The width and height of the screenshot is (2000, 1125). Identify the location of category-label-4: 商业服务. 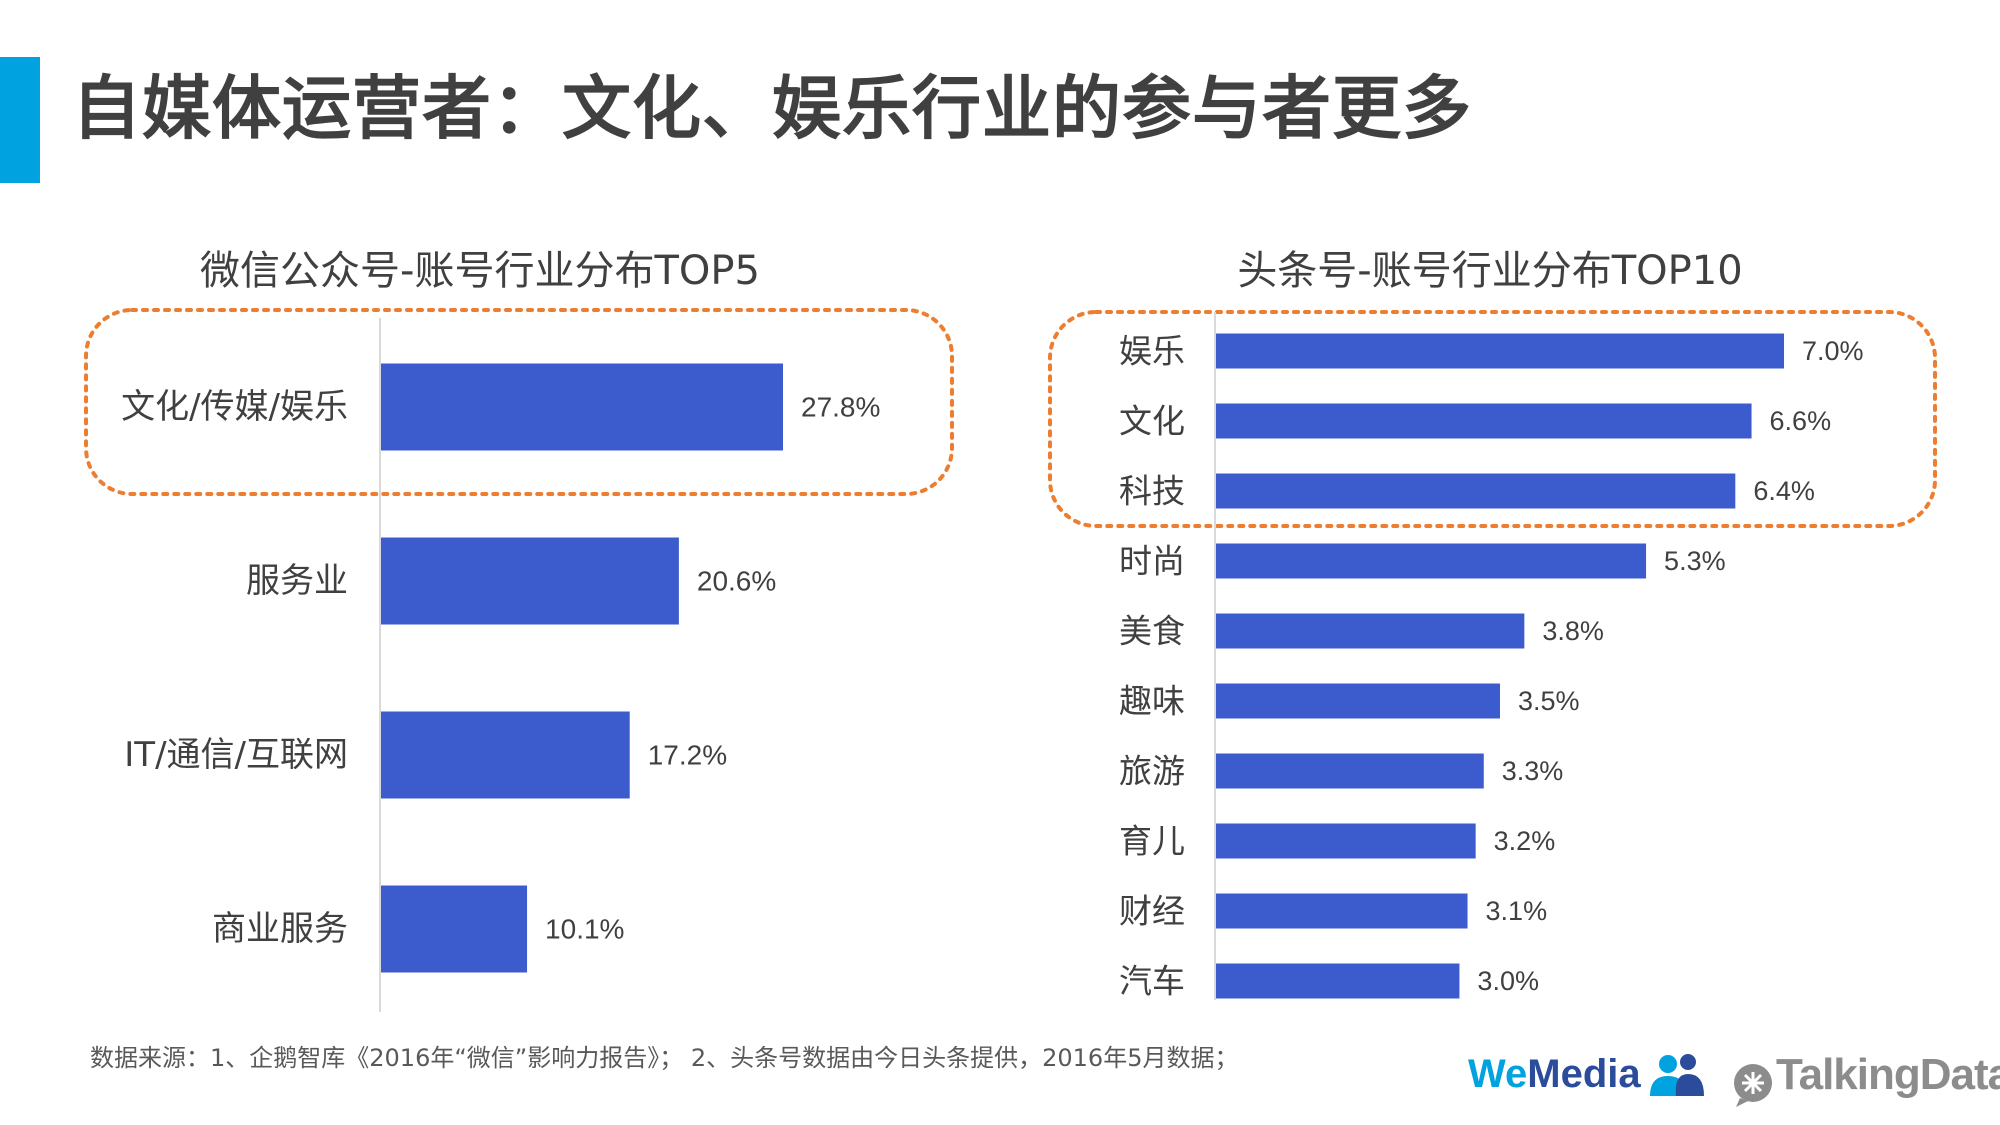
(280, 929).